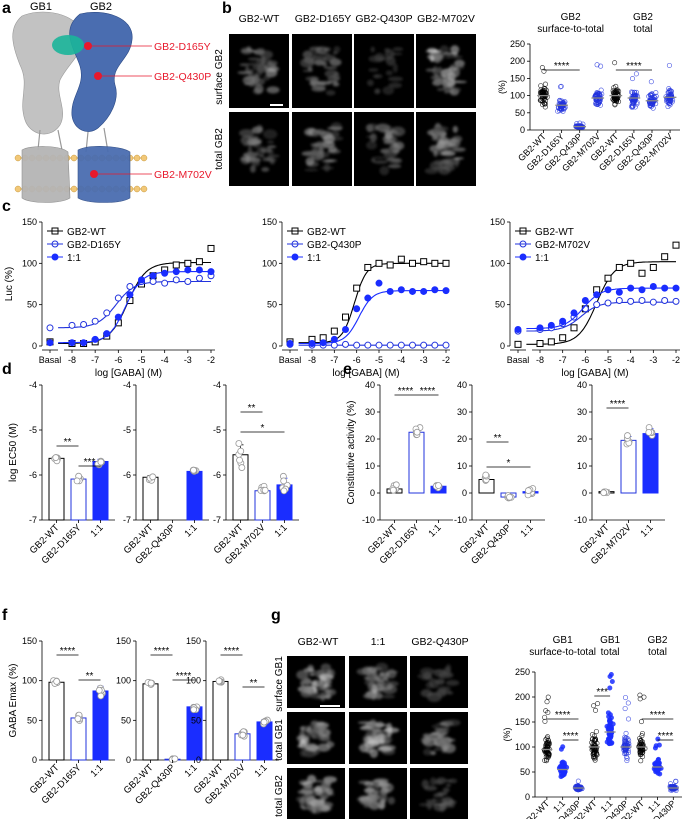 This screenshot has width=685, height=819. I want to click on x-tick-label: Basal, so click(50, 360).